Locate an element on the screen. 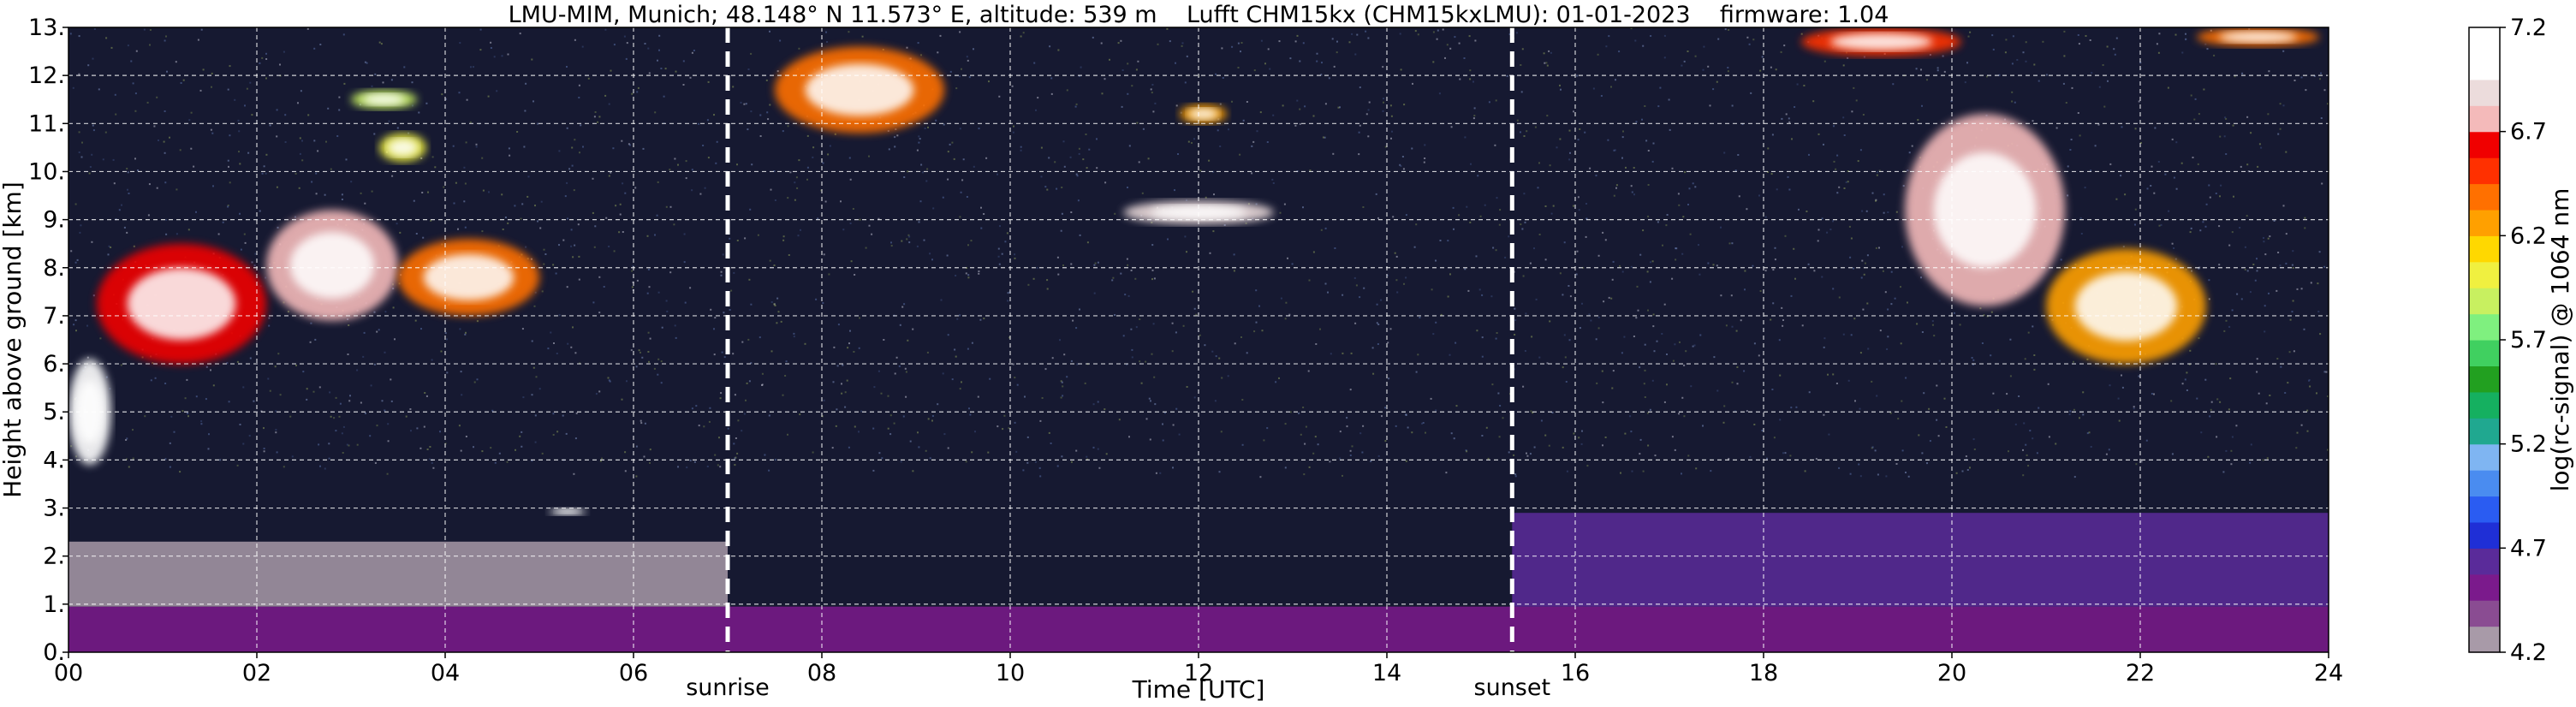  y-tick-label: 6. is located at coordinates (54, 364).